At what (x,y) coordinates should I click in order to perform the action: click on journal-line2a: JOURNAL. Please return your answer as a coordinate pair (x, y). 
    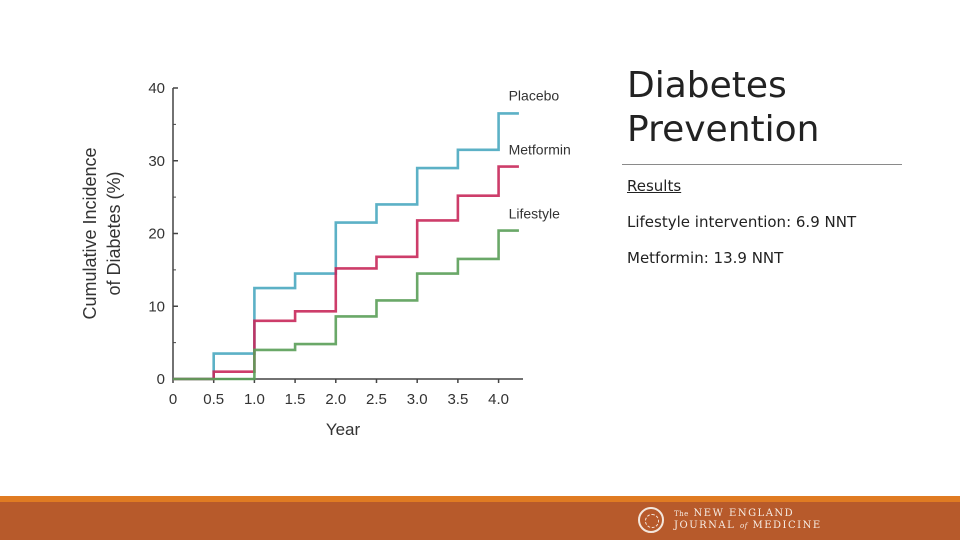
    Looking at the image, I should click on (705, 525).